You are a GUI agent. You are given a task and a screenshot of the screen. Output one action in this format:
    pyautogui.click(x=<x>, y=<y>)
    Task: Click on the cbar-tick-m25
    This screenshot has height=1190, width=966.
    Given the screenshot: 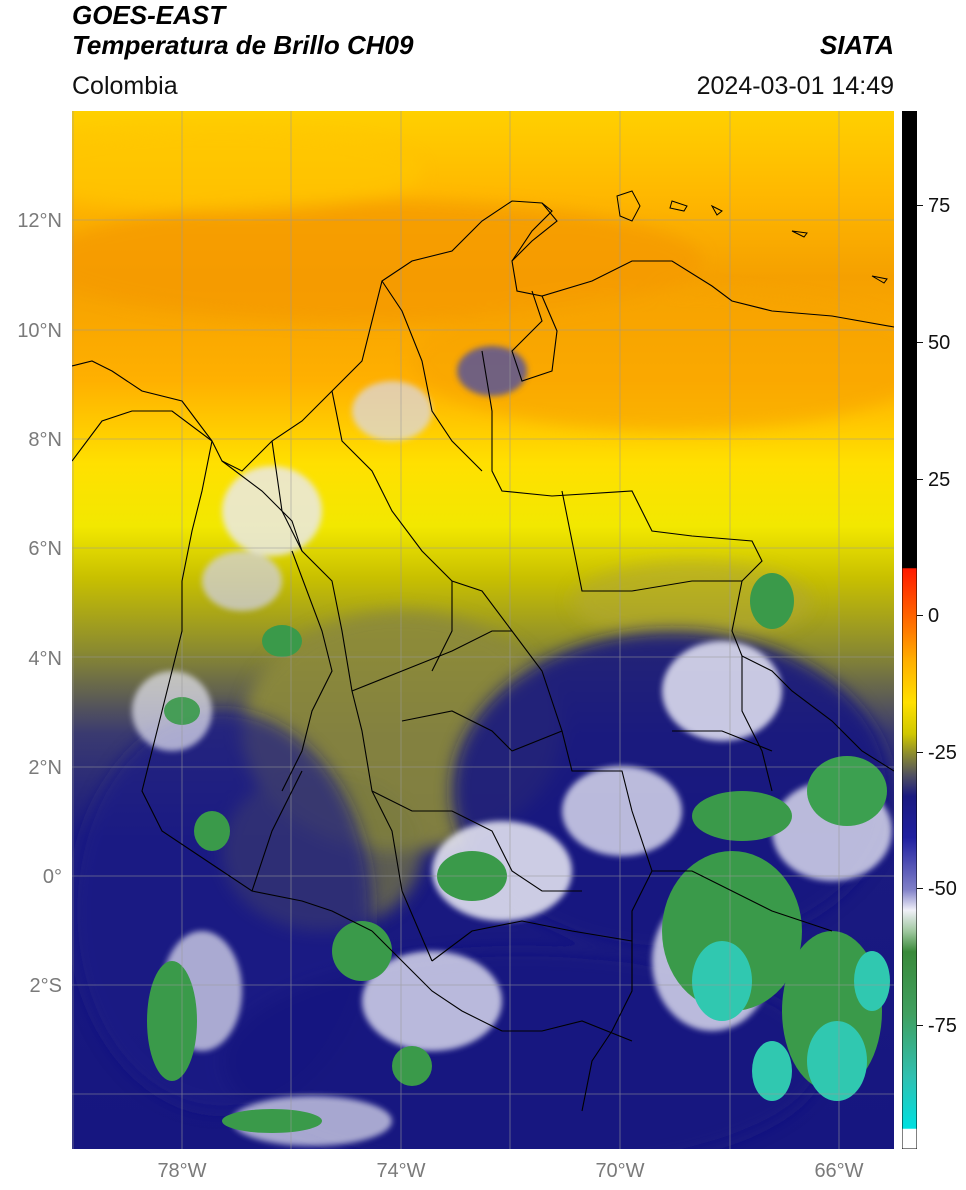 What is the action you would take?
    pyautogui.click(x=920, y=752)
    